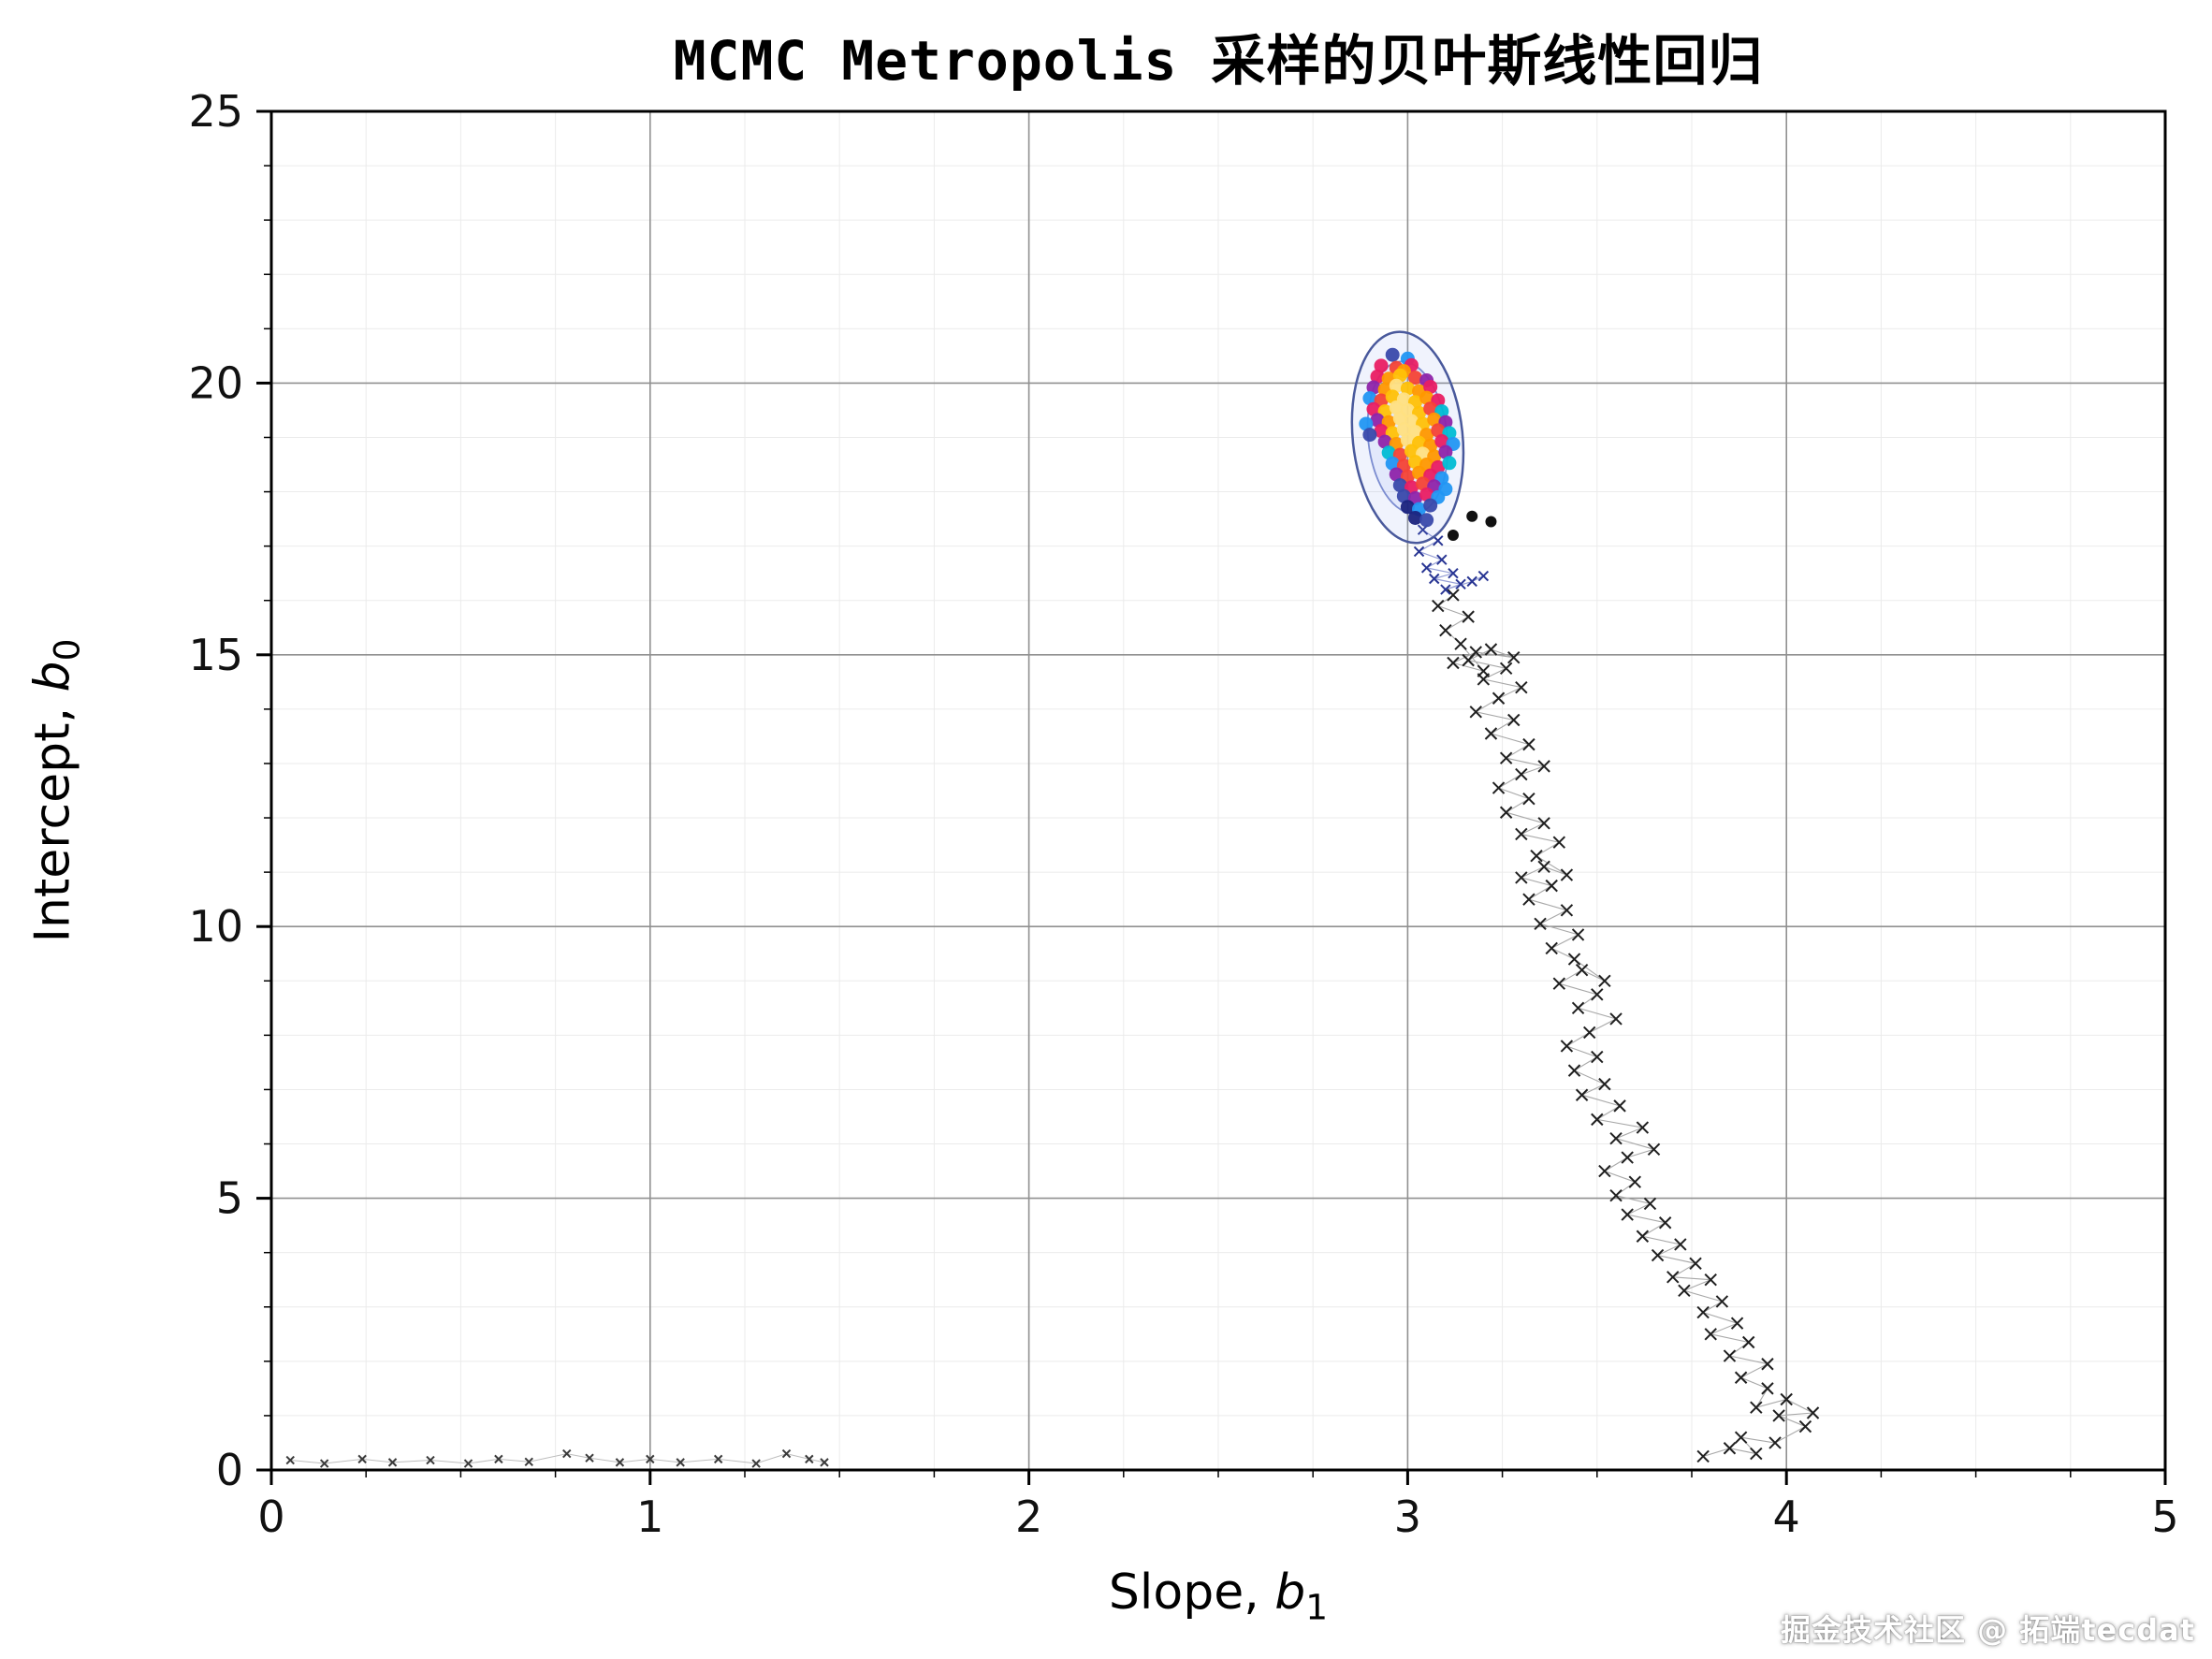 This screenshot has height=1659, width=2212. Describe the element at coordinates (215, 111) in the screenshot. I see `svg-text: 25` at that location.